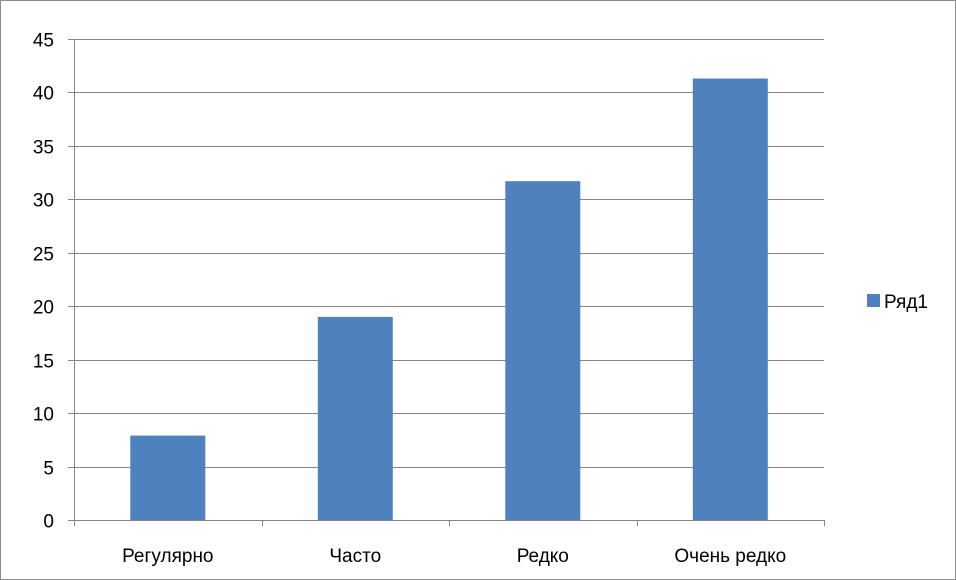 The image size is (956, 580). I want to click on x-tick-label: Часто, so click(355, 556).